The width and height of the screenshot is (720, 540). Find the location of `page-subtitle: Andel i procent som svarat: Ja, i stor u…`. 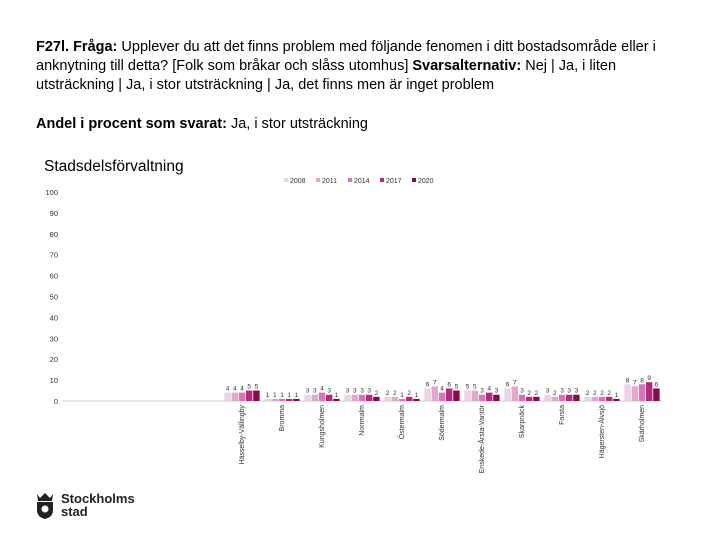

page-subtitle: Andel i procent som svarat: Ja, i stor u… is located at coordinates (366, 124).